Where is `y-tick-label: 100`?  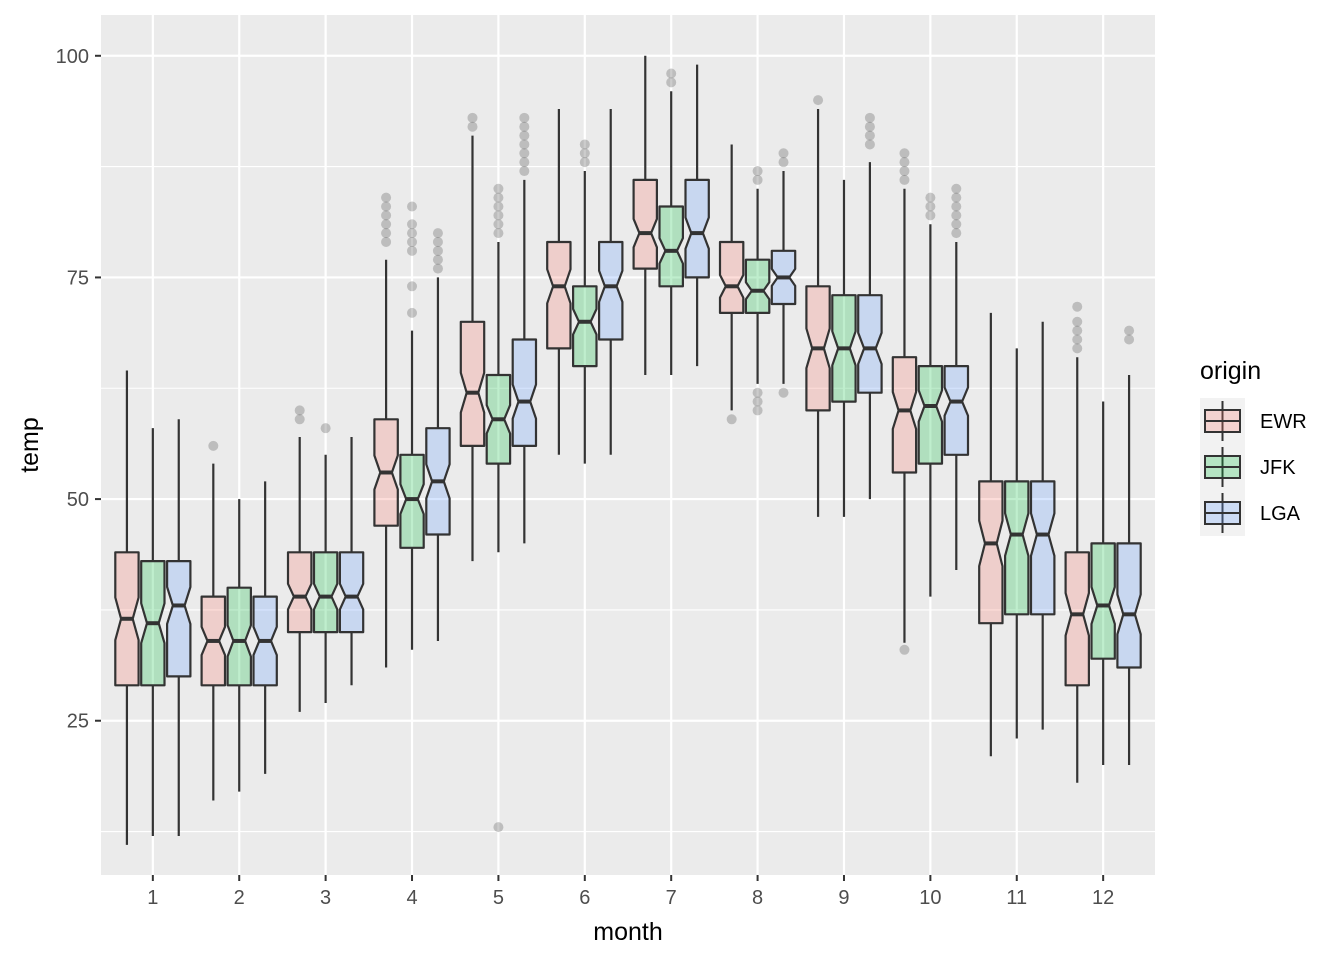 y-tick-label: 100 is located at coordinates (72, 57).